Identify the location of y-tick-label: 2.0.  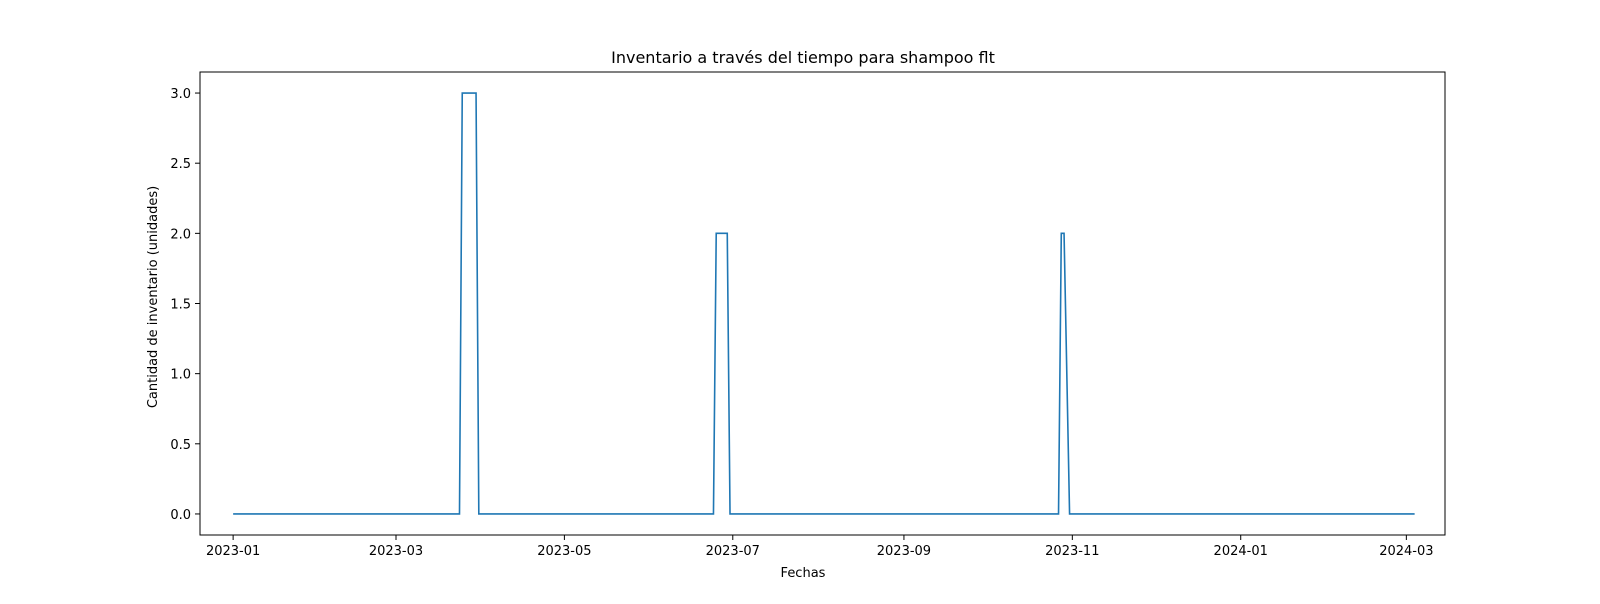
(180, 234).